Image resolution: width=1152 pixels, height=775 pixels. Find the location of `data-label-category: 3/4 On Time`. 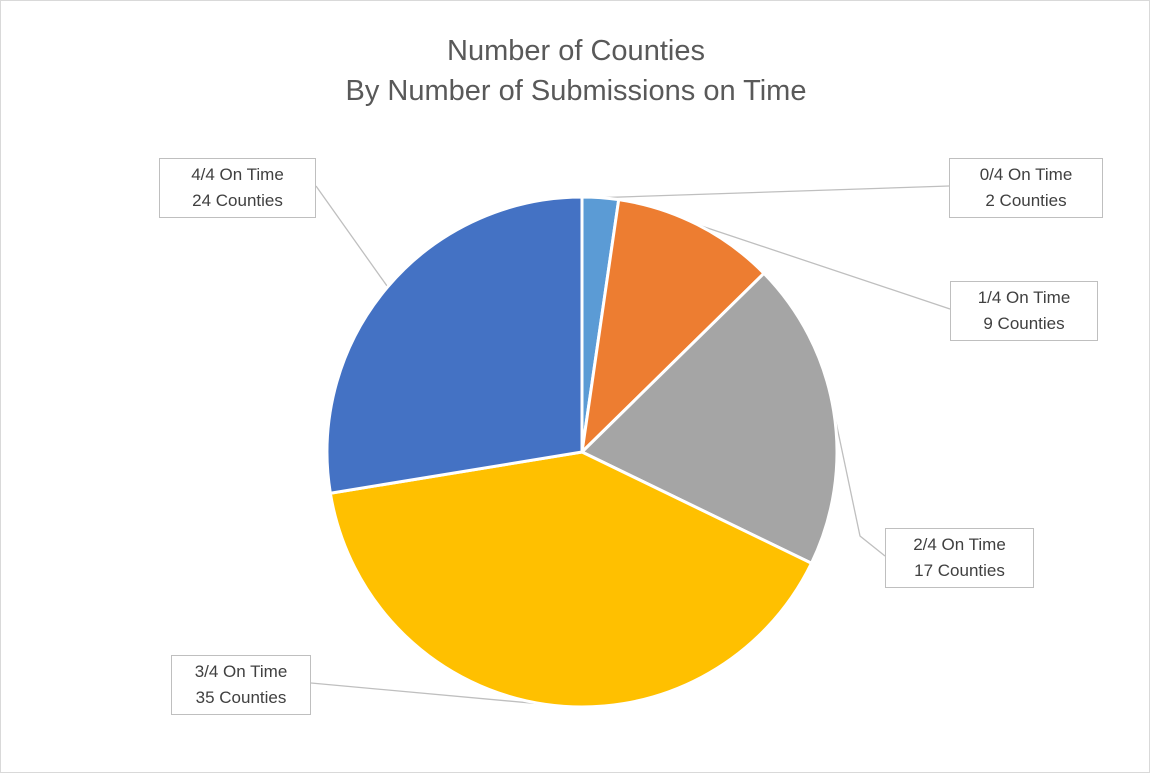

data-label-category: 3/4 On Time is located at coordinates (241, 671).